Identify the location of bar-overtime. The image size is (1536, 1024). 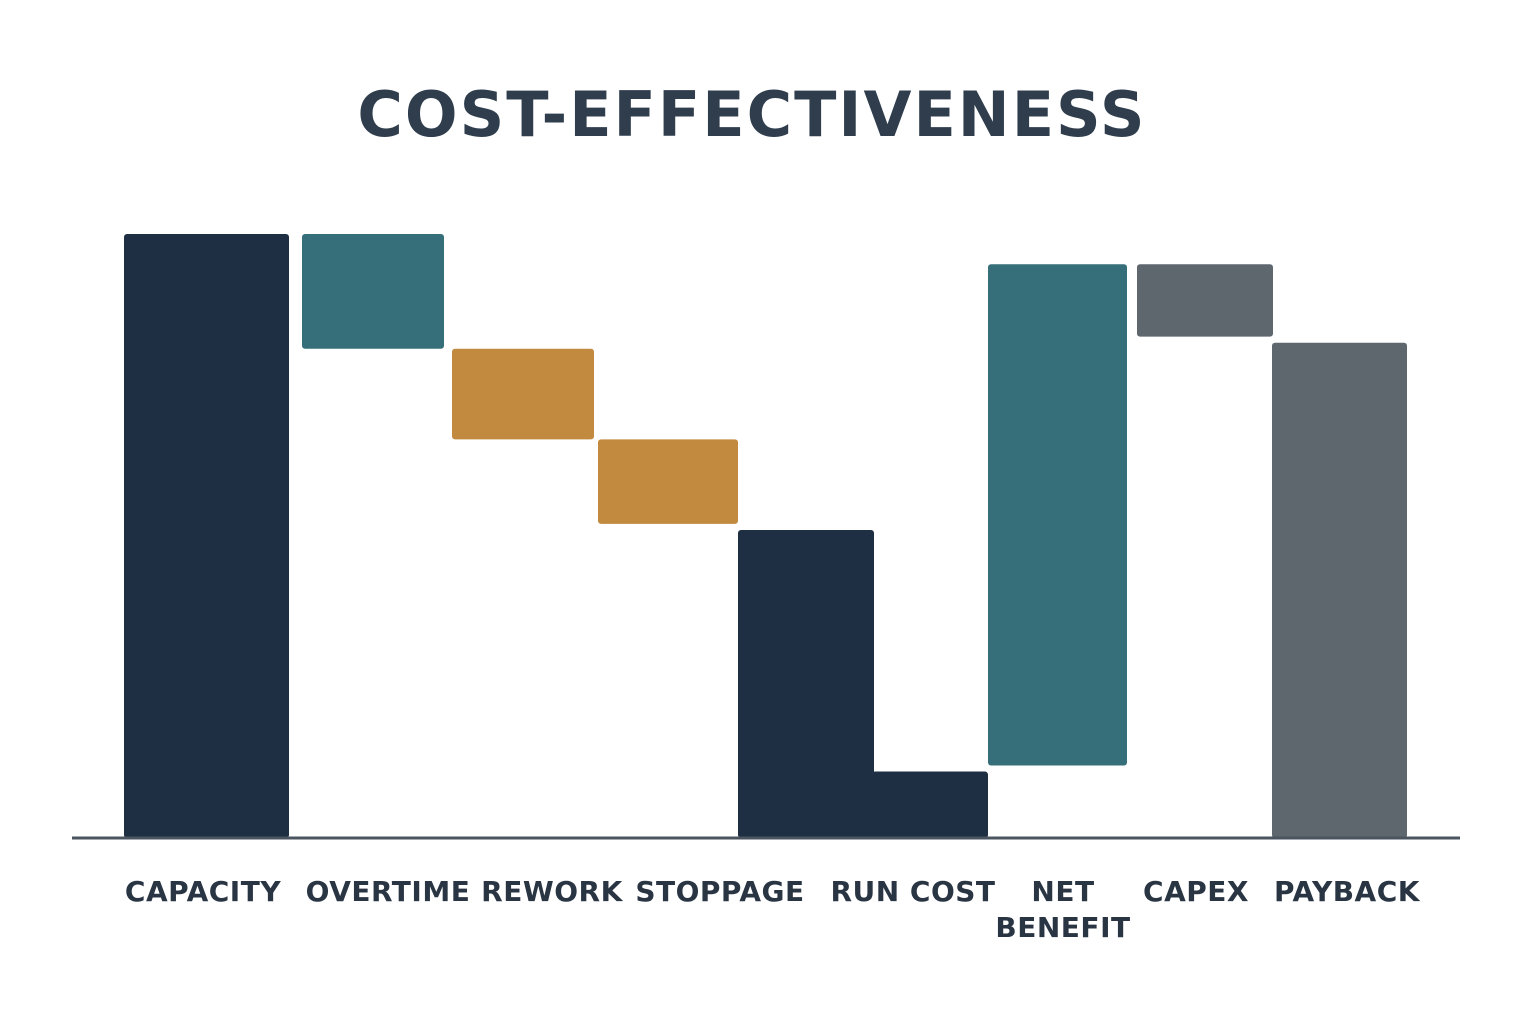
(373, 291).